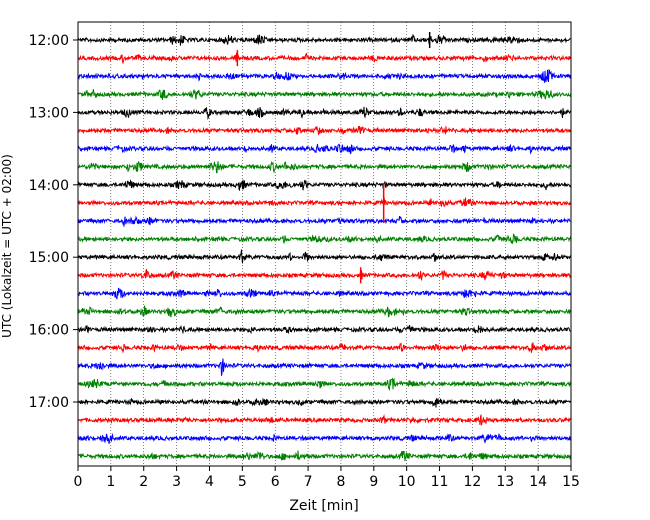 This screenshot has height=520, width=650. What do you see at coordinates (340, 482) in the screenshot?
I see `x-tick-label: 8` at bounding box center [340, 482].